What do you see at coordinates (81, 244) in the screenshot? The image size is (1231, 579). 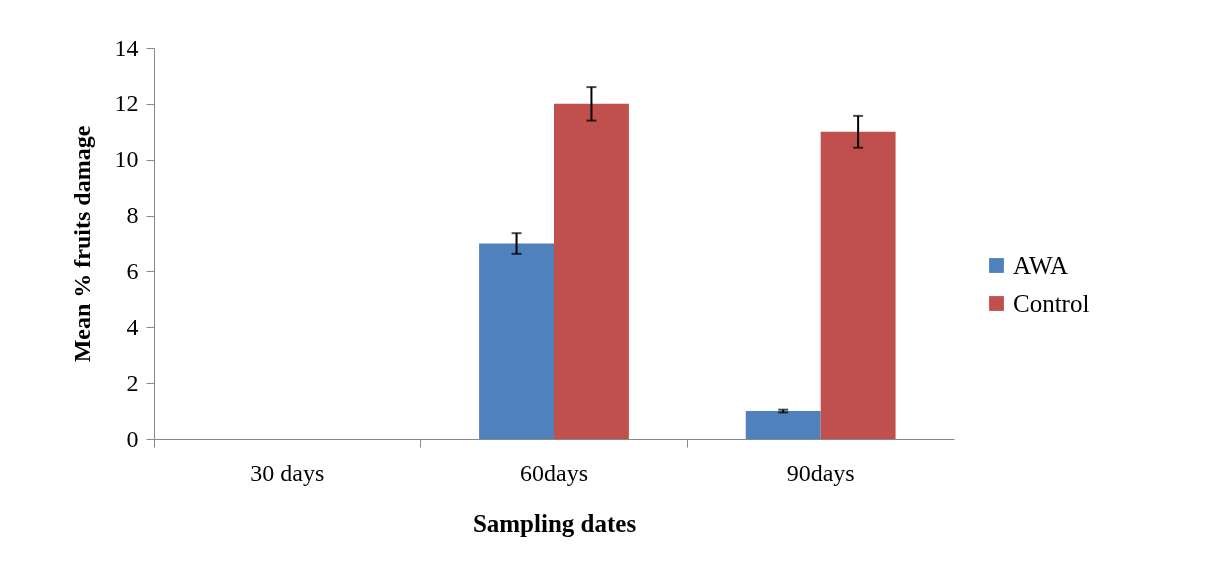 I see `y-axis-title: Mean % fruits damage` at bounding box center [81, 244].